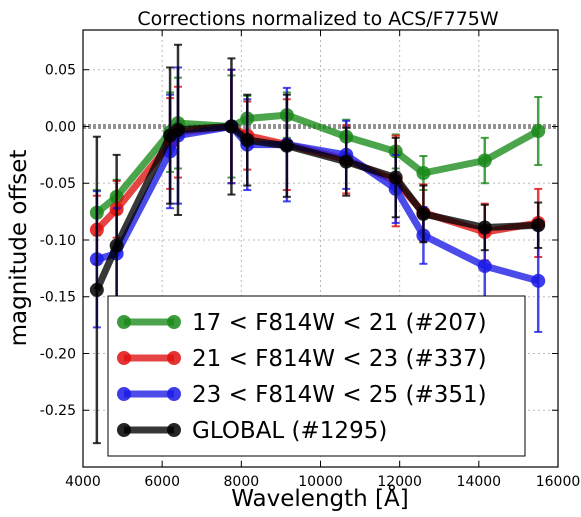 The image size is (581, 517). Describe the element at coordinates (58, 298) in the screenshot. I see `y-tick-label: -0.15` at that location.